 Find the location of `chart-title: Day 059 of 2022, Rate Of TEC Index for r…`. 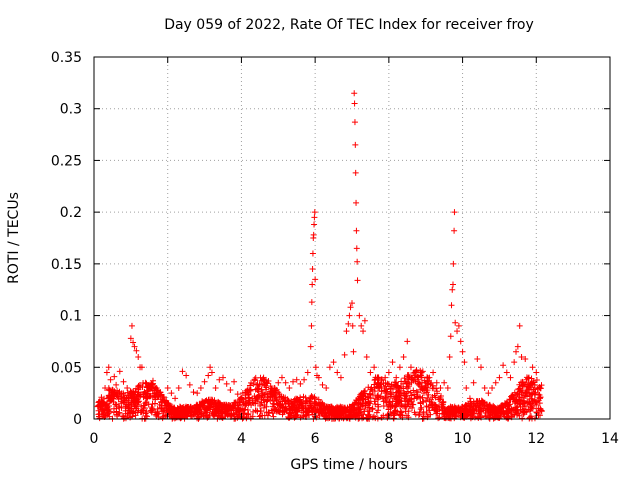

chart-title: Day 059 of 2022, Rate Of TEC Index for r… is located at coordinates (349, 25).